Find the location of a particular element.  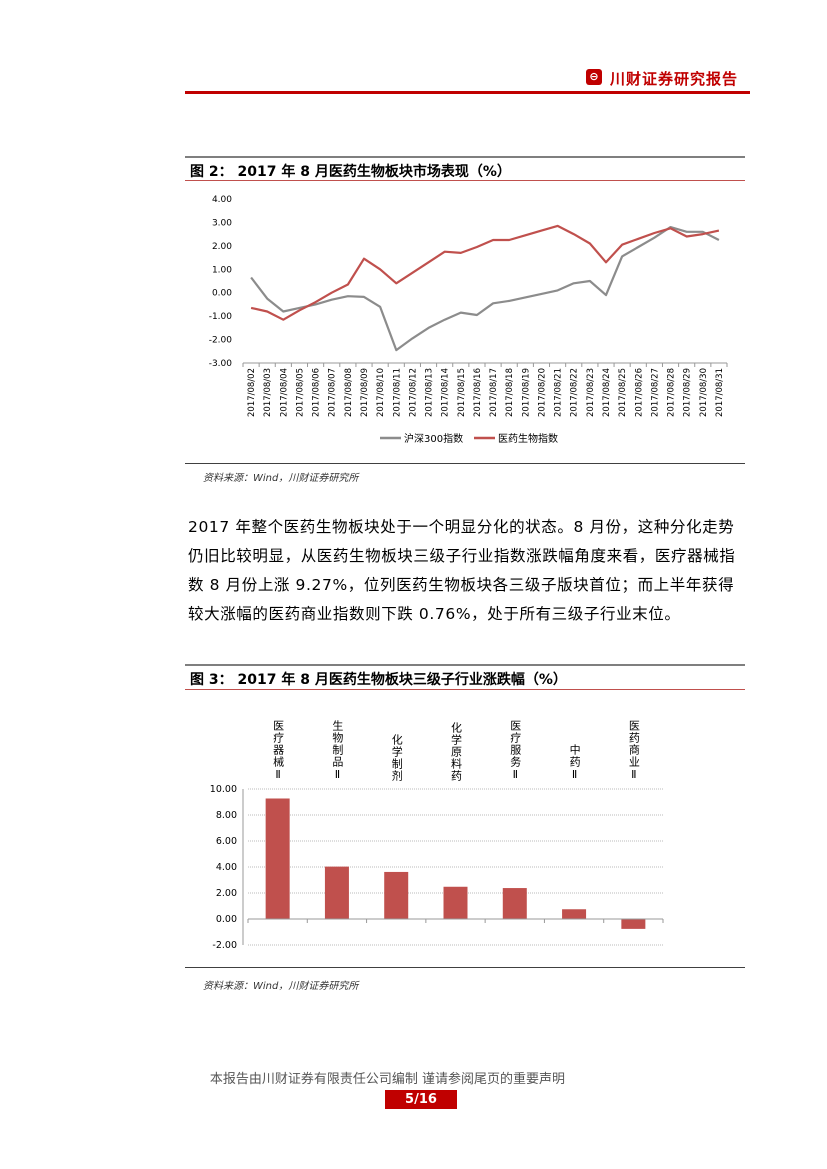

y-tick-label: -3.00 is located at coordinates (221, 364).